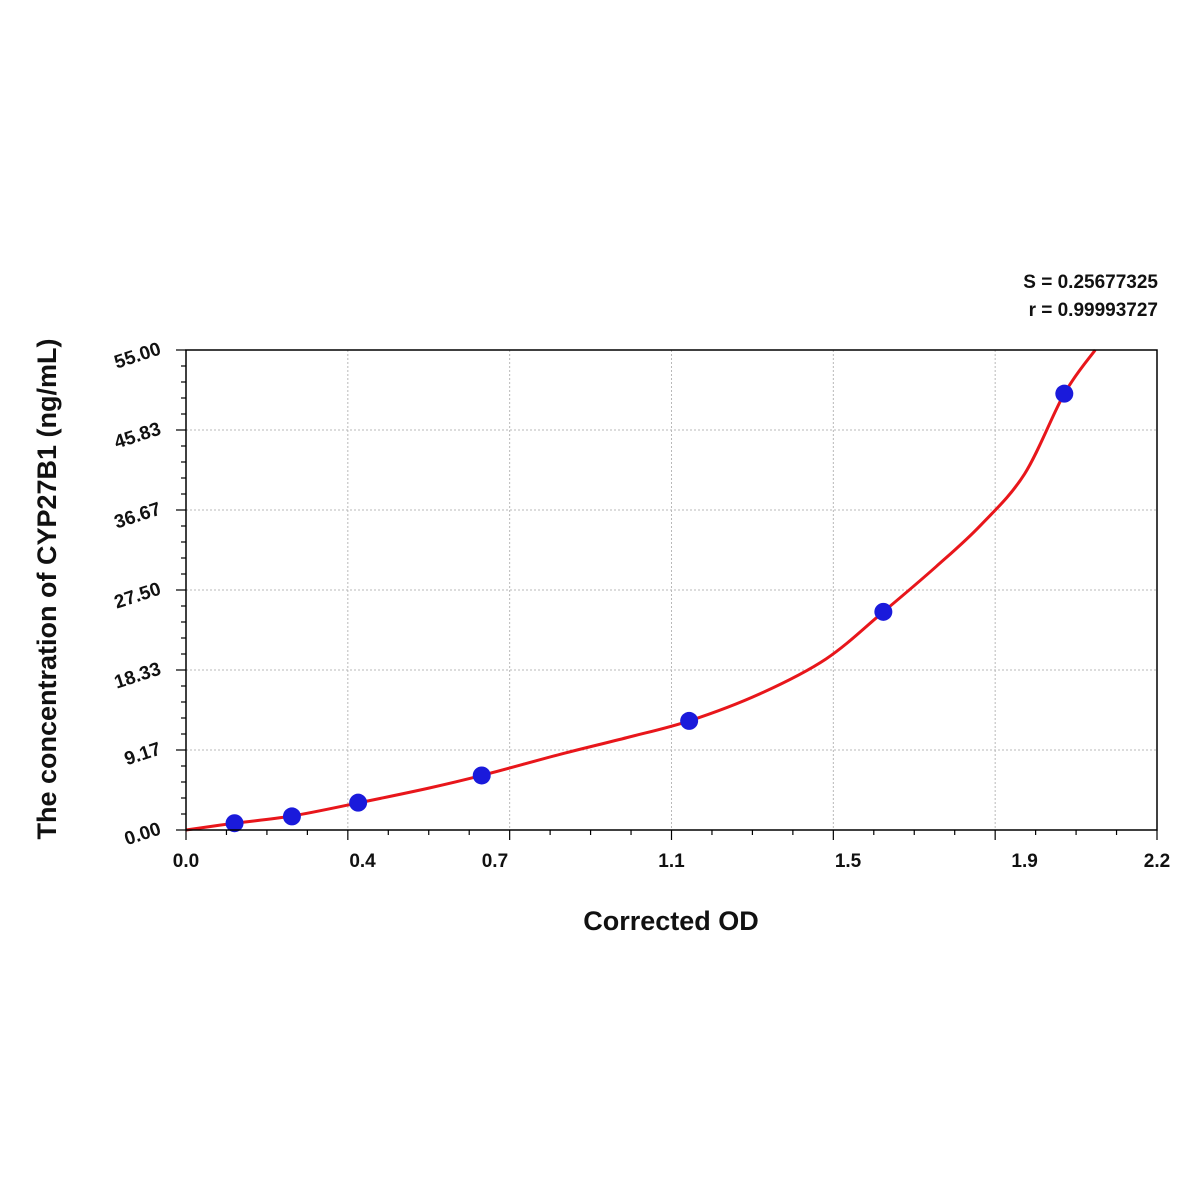 The image size is (1200, 1200). What do you see at coordinates (143, 754) in the screenshot?
I see `y-tick-label: 9.17` at bounding box center [143, 754].